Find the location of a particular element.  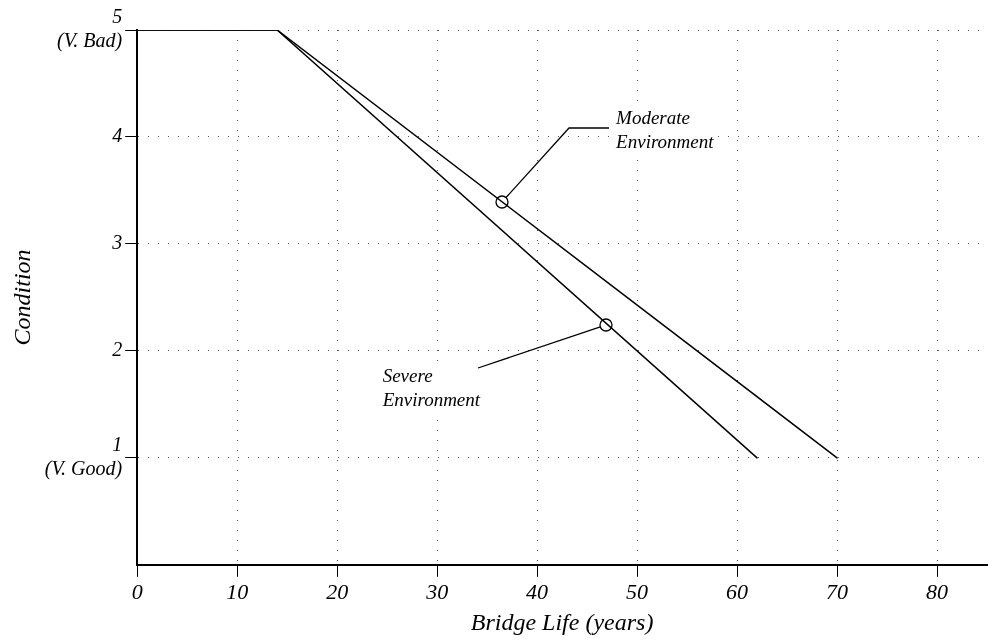

y-tick-label: 4 is located at coordinates (117, 135).